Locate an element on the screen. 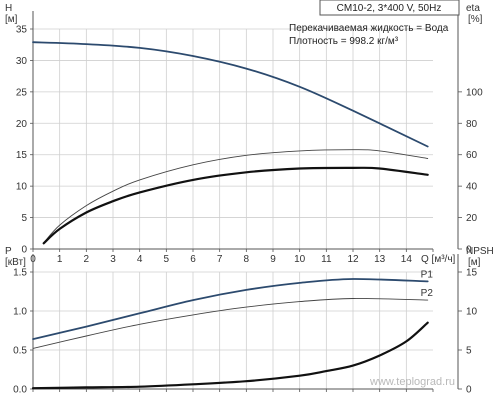 Image resolution: width=500 pixels, height=400 pixels. x-tick-label: 12 is located at coordinates (353, 259).